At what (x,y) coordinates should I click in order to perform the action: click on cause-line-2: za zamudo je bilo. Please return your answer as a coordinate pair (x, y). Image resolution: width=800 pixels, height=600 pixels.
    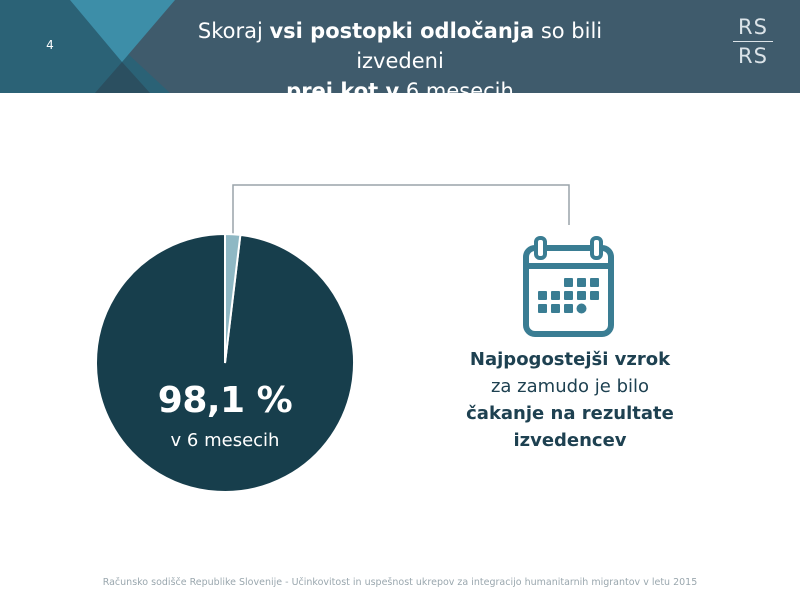
    Looking at the image, I should click on (570, 386).